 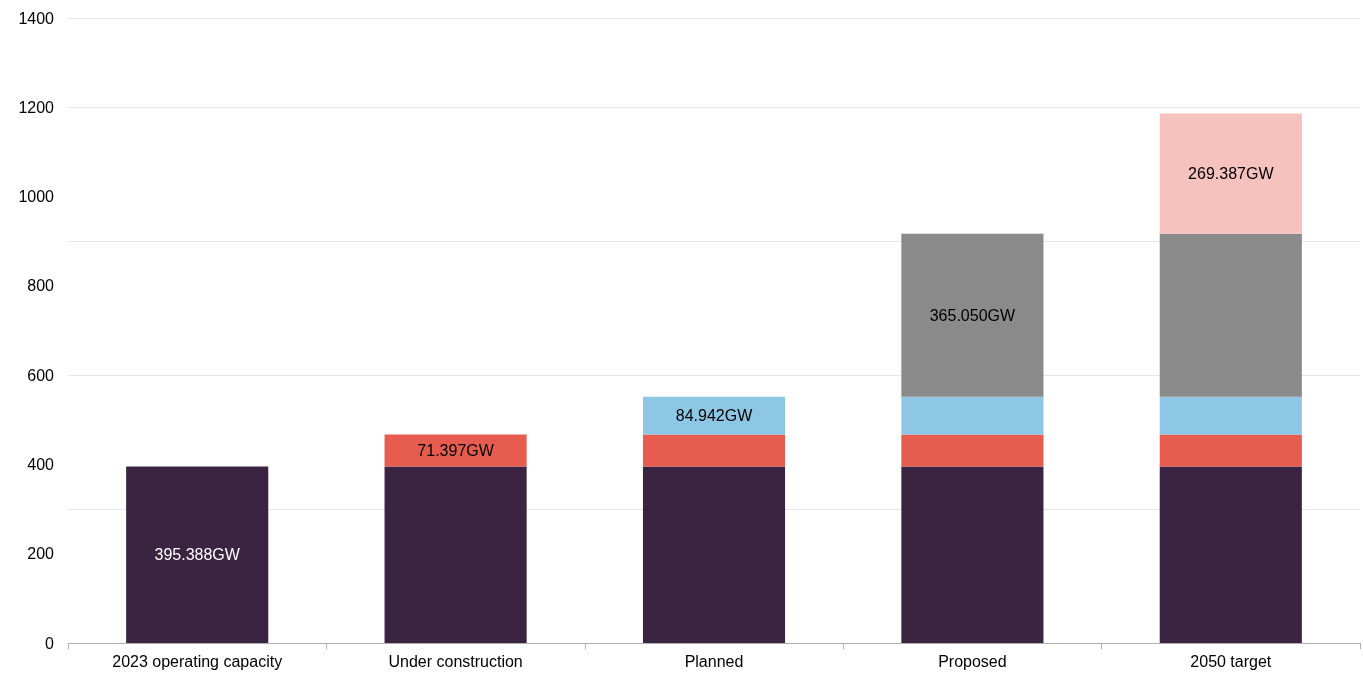 I want to click on y-tick-label: 400, so click(x=41, y=464).